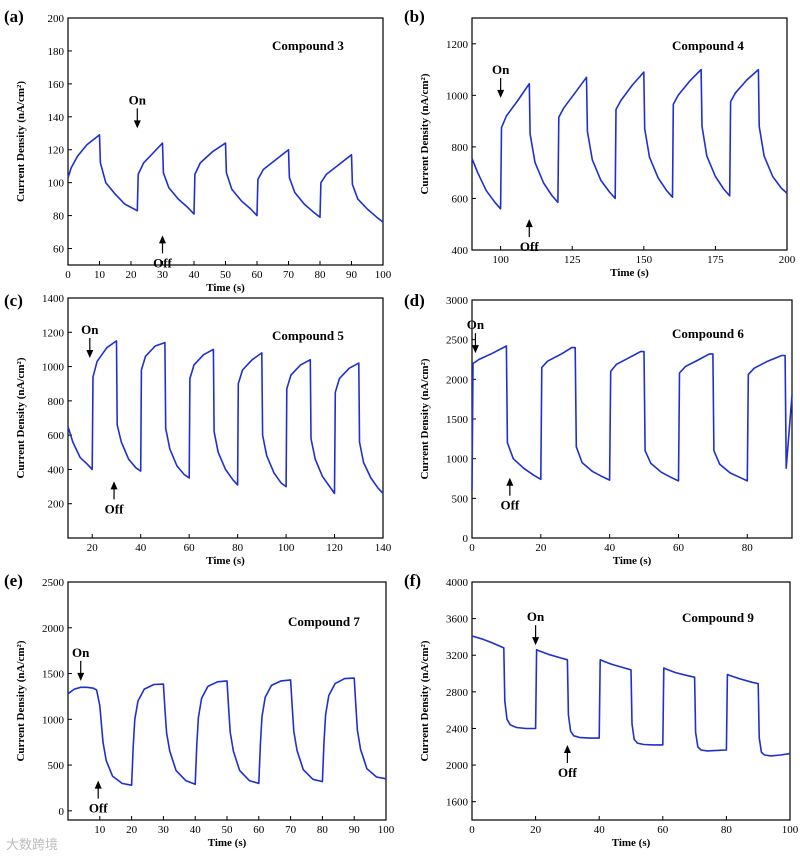 The height and width of the screenshot is (859, 800). I want to click on panel-label: (a), so click(14, 16).